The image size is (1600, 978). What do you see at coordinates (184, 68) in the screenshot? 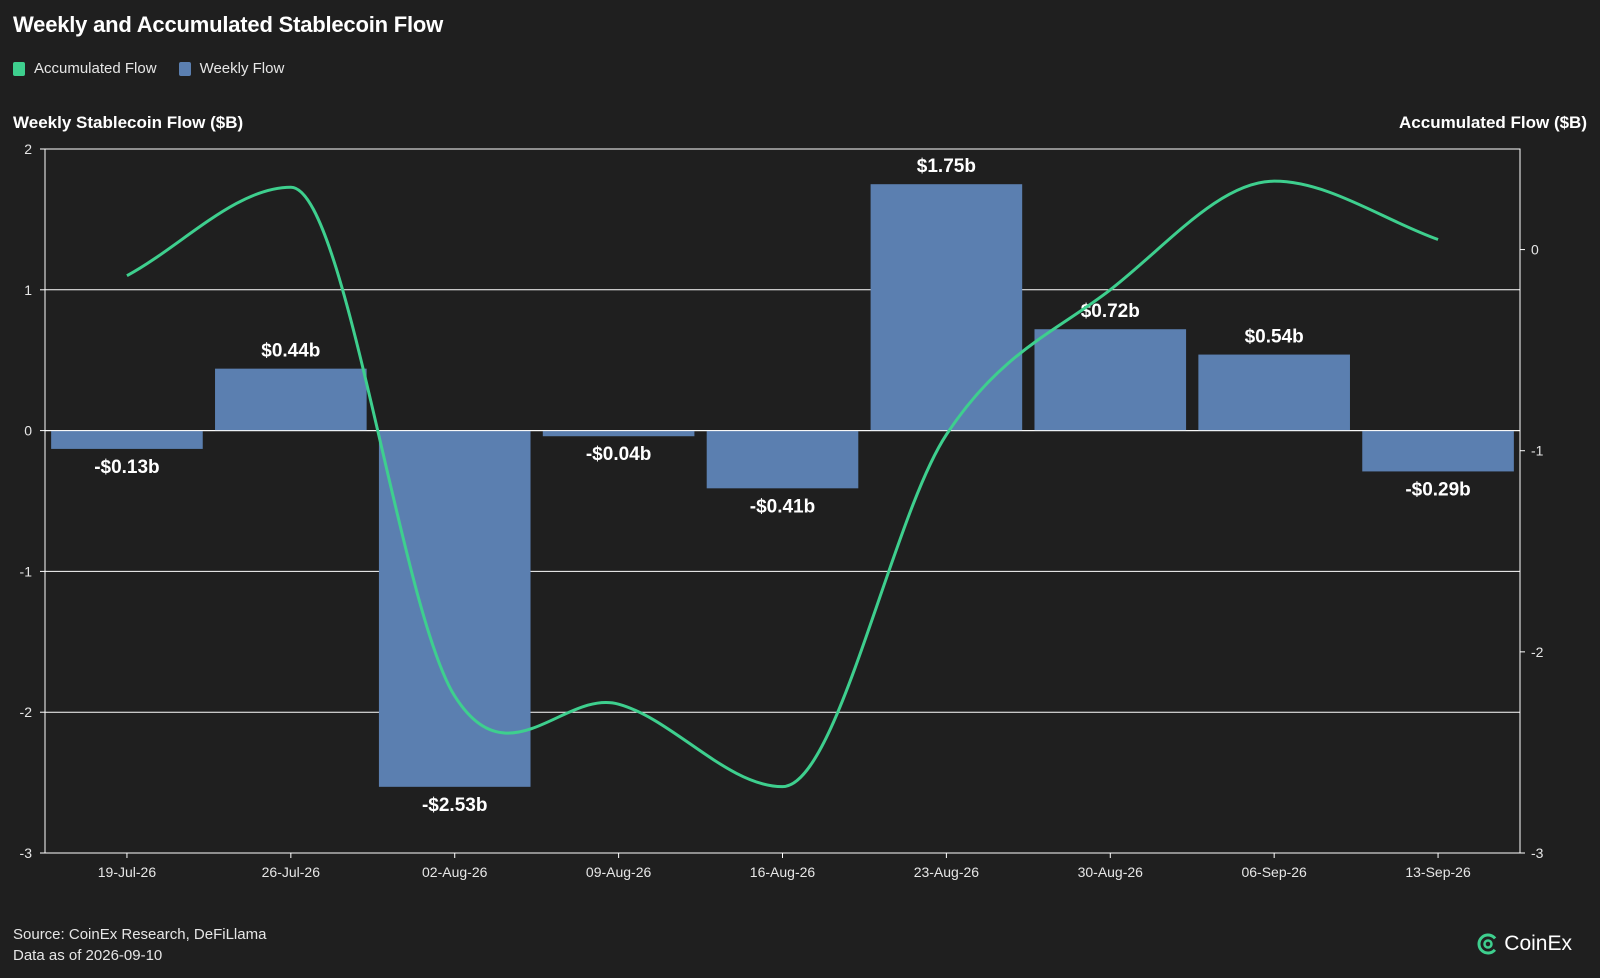
I see `legend-swatch-weekly` at bounding box center [184, 68].